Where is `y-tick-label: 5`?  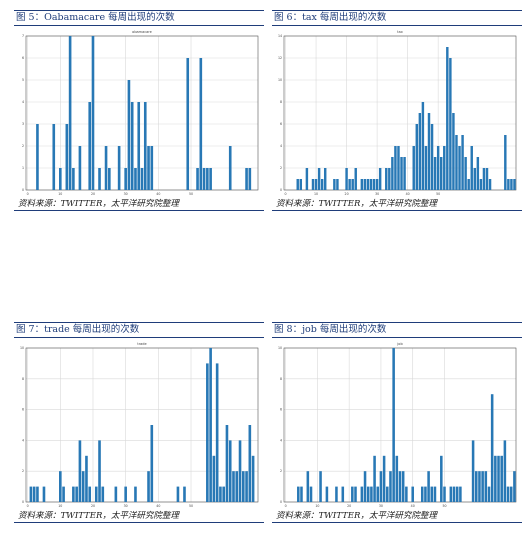 y-tick-label: 5 is located at coordinates (23, 80).